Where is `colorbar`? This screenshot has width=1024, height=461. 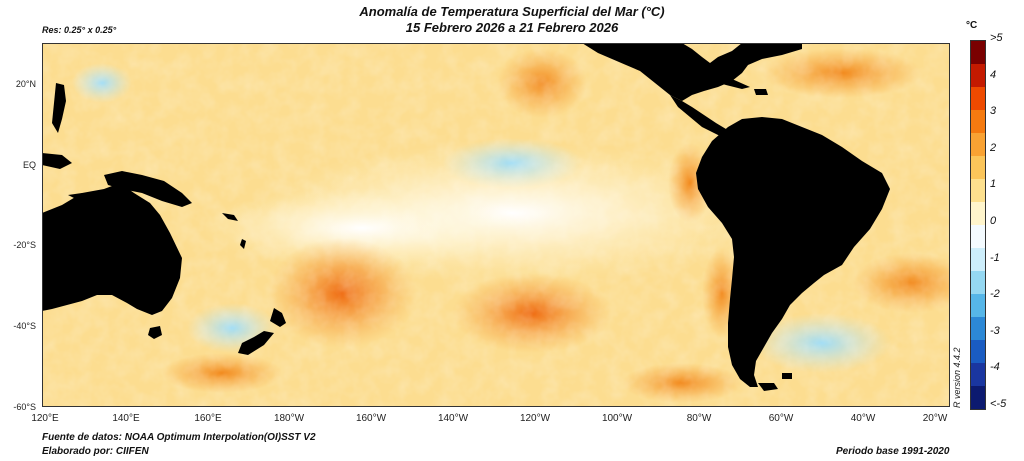 colorbar is located at coordinates (978, 225).